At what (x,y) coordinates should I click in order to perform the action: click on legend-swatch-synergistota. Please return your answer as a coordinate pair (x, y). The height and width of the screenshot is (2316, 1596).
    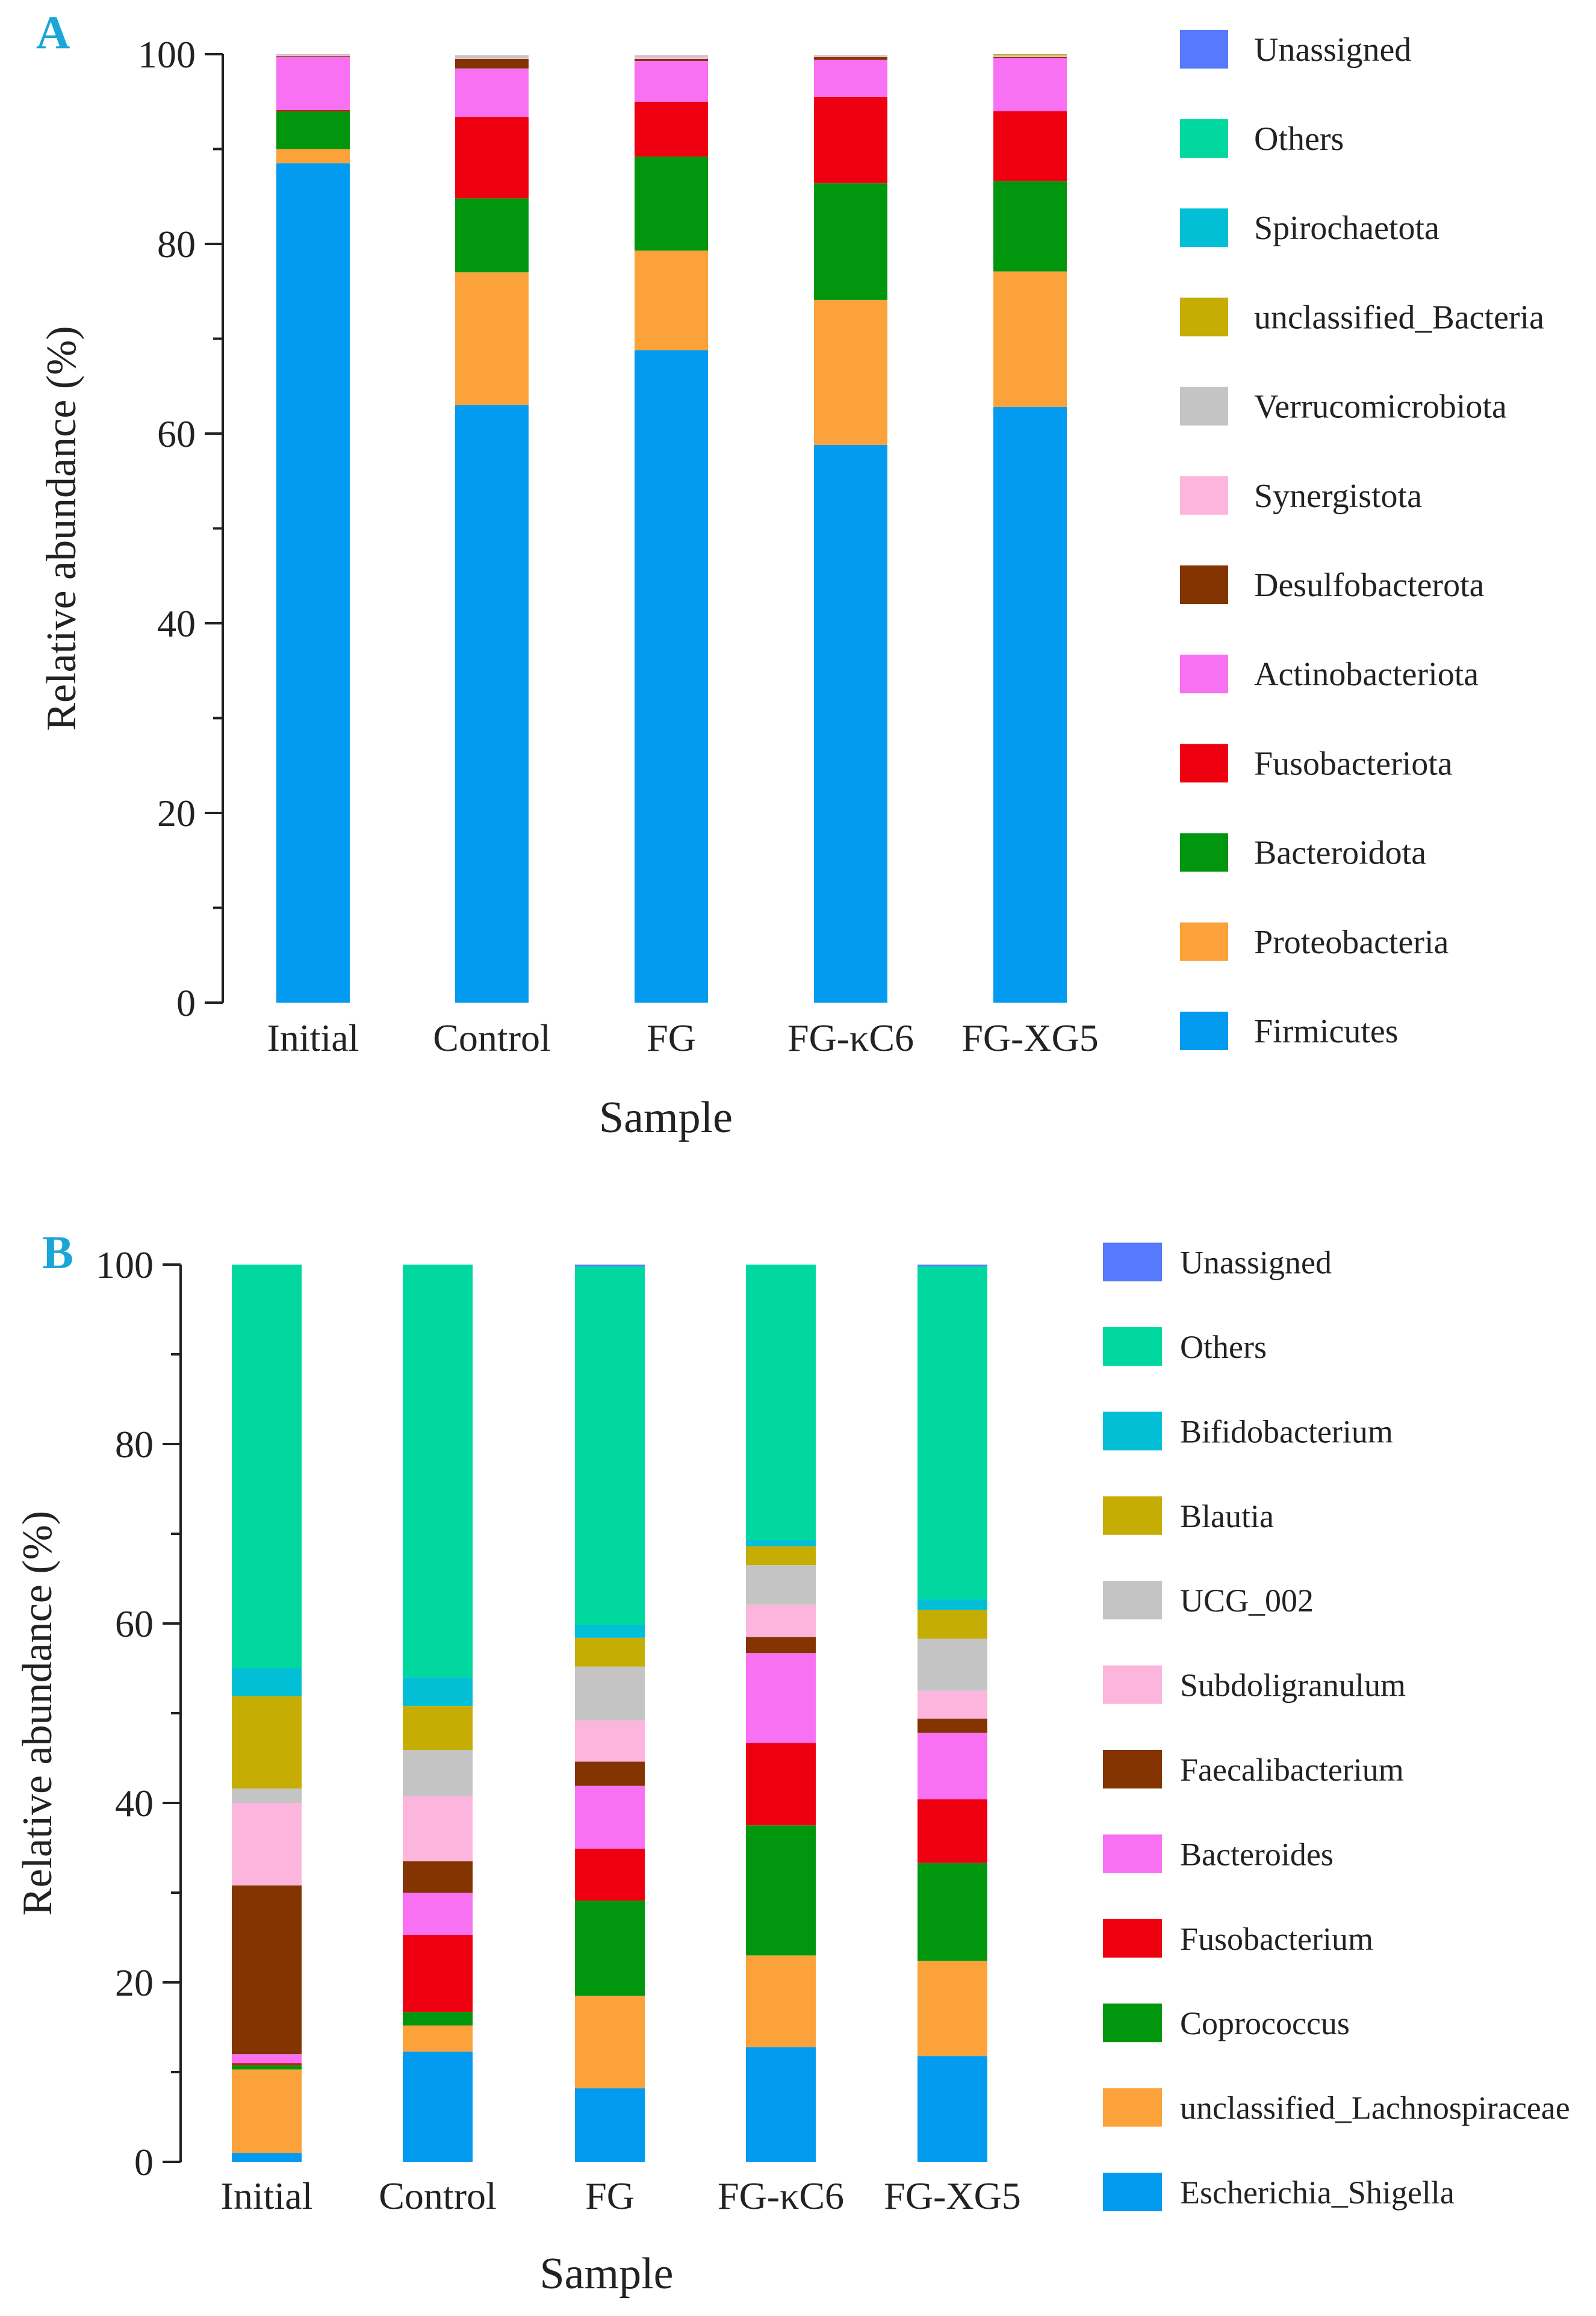
    Looking at the image, I should click on (1204, 495).